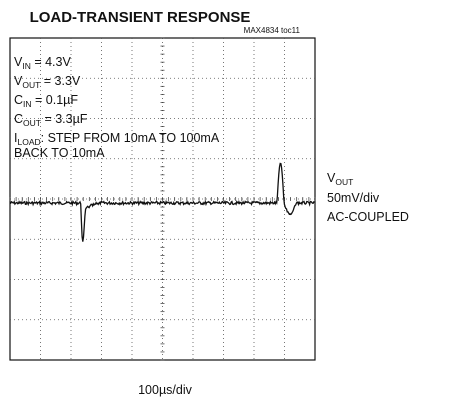  I want to click on cond-main: I, so click(15, 138).